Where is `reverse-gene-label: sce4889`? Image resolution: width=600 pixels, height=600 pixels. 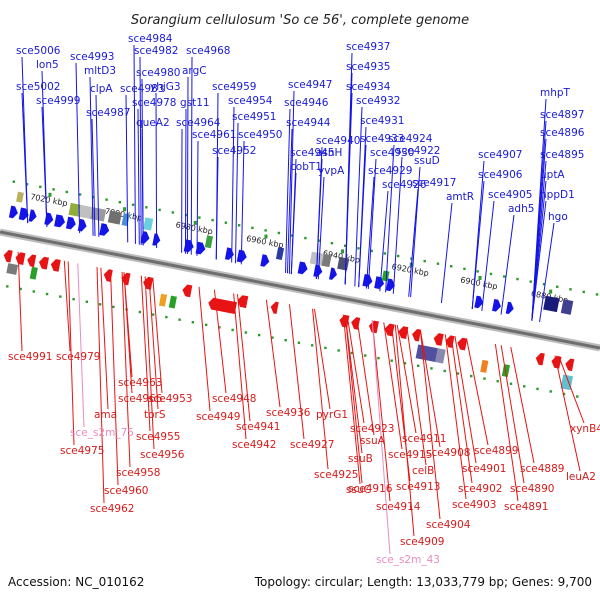
reverse-gene-label: sce4889 is located at coordinates (542, 469).